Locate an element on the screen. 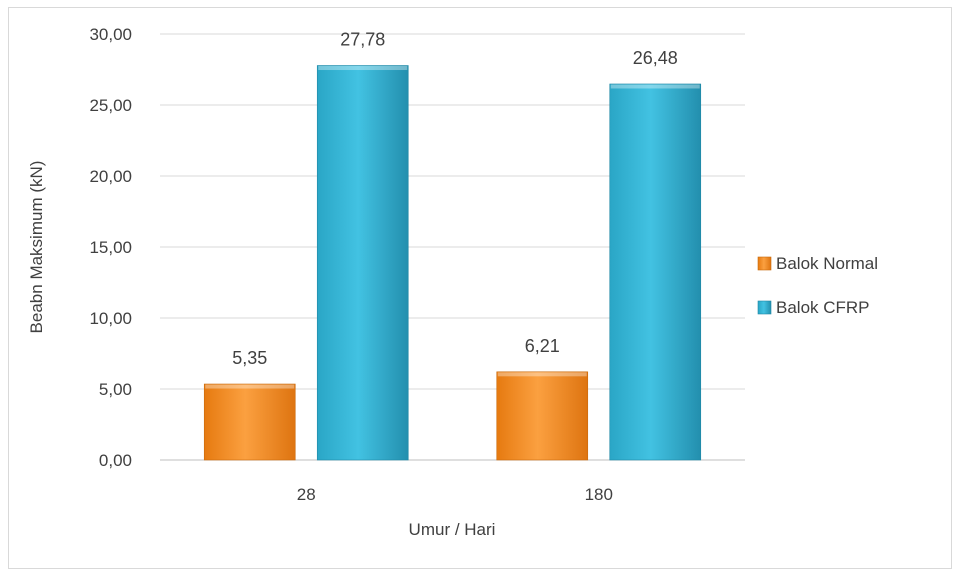  y-tick-label: 15,00 is located at coordinates (110, 247).